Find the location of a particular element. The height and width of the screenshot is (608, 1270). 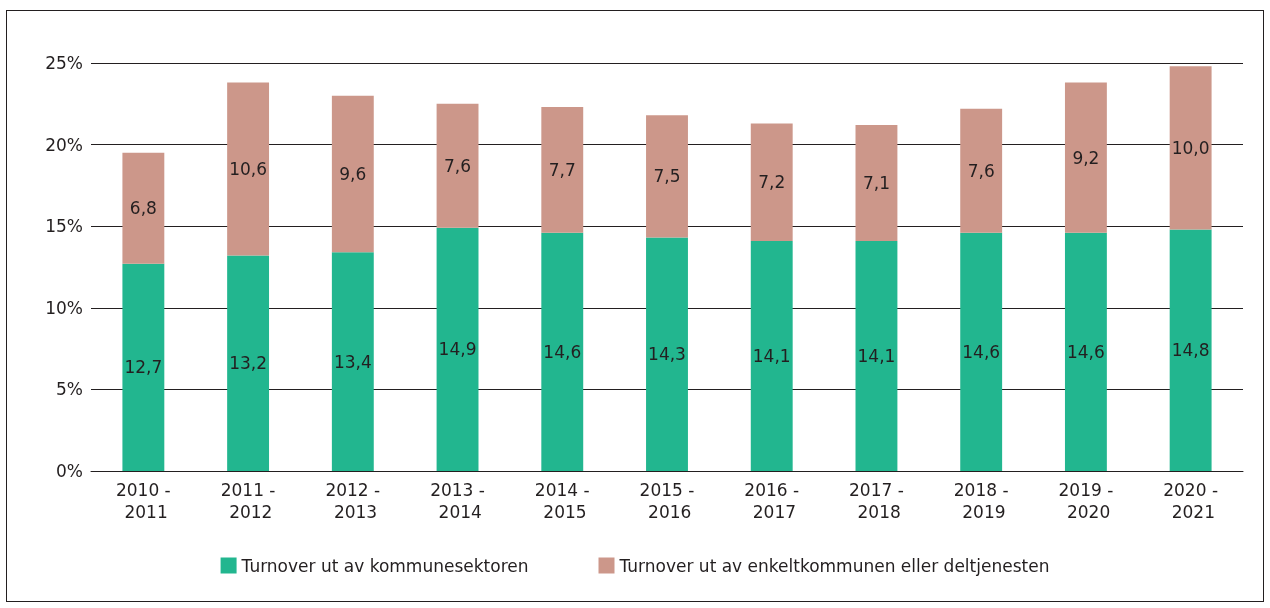

data-label: 7,5 is located at coordinates (667, 176).